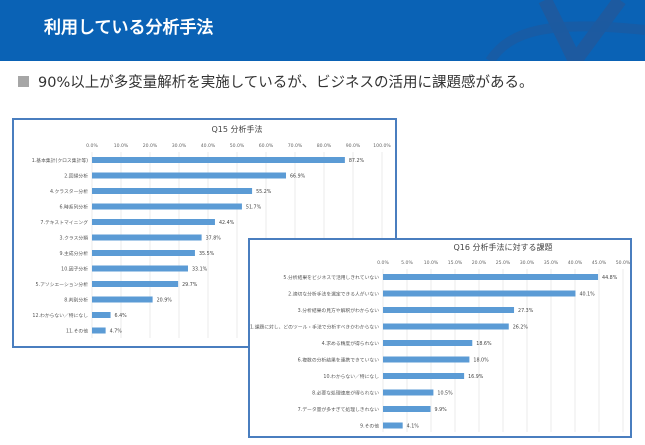  I want to click on category-label: 4.クラスター分析, so click(69, 191).